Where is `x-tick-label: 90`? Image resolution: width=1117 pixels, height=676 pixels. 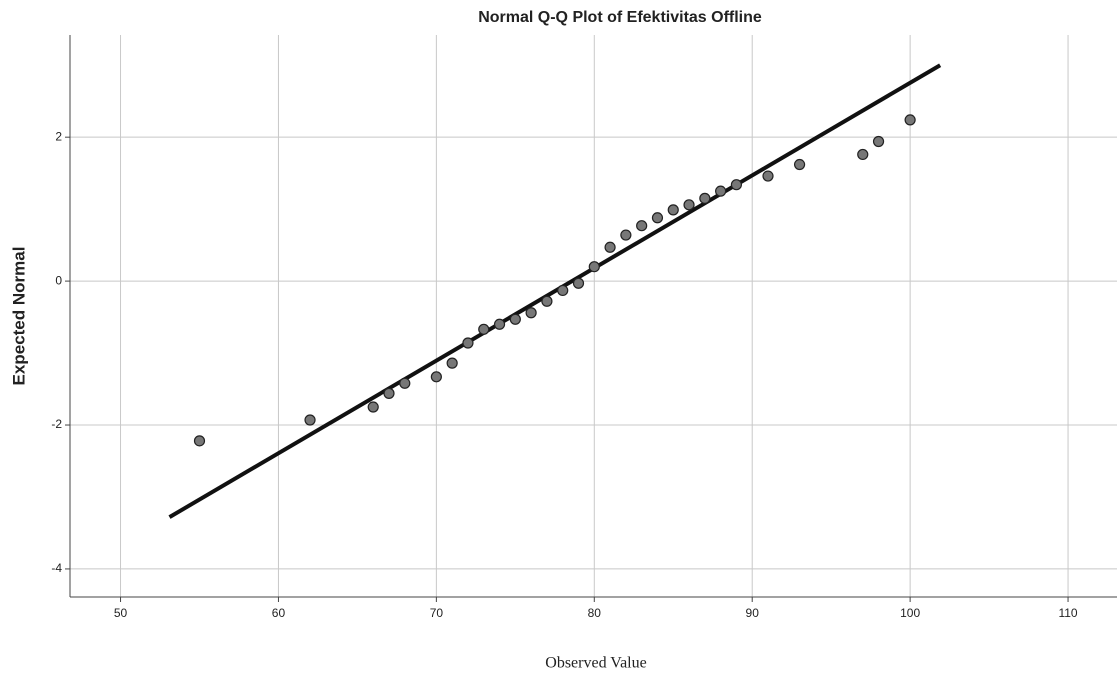
x-tick-label: 90 is located at coordinates (753, 613).